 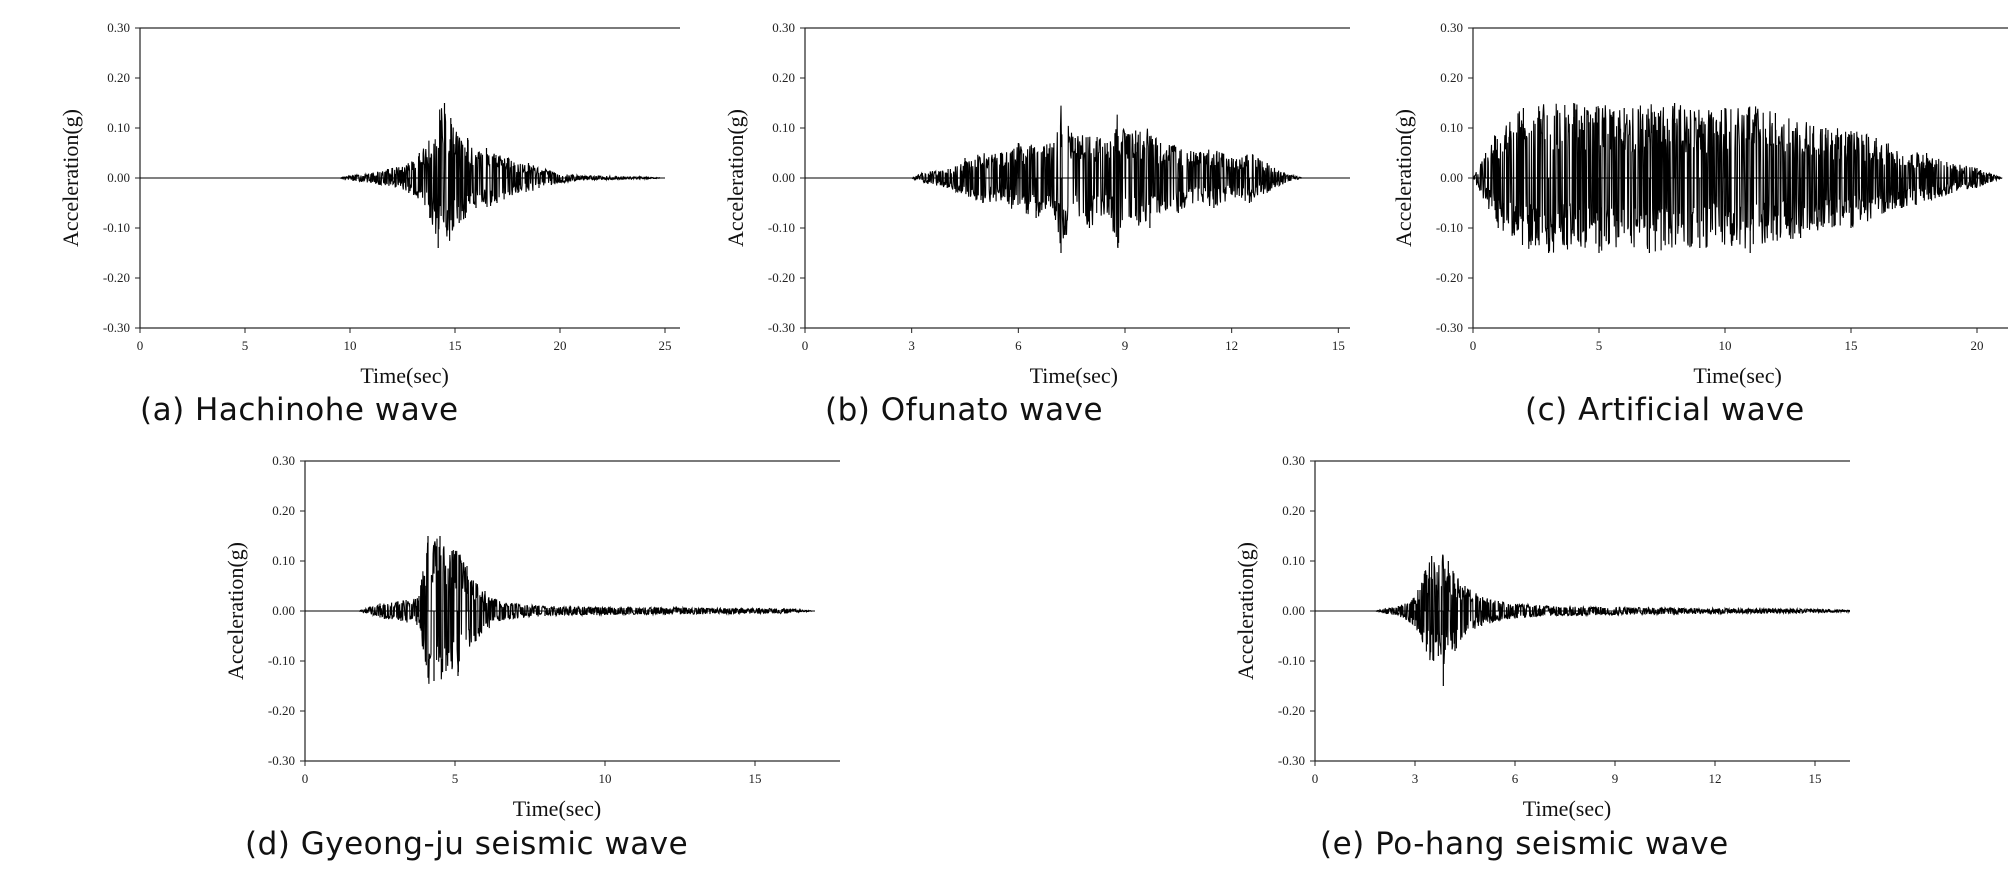 What do you see at coordinates (964, 410) in the screenshot?
I see `caption-ofunato: (b) Ofunato wave` at bounding box center [964, 410].